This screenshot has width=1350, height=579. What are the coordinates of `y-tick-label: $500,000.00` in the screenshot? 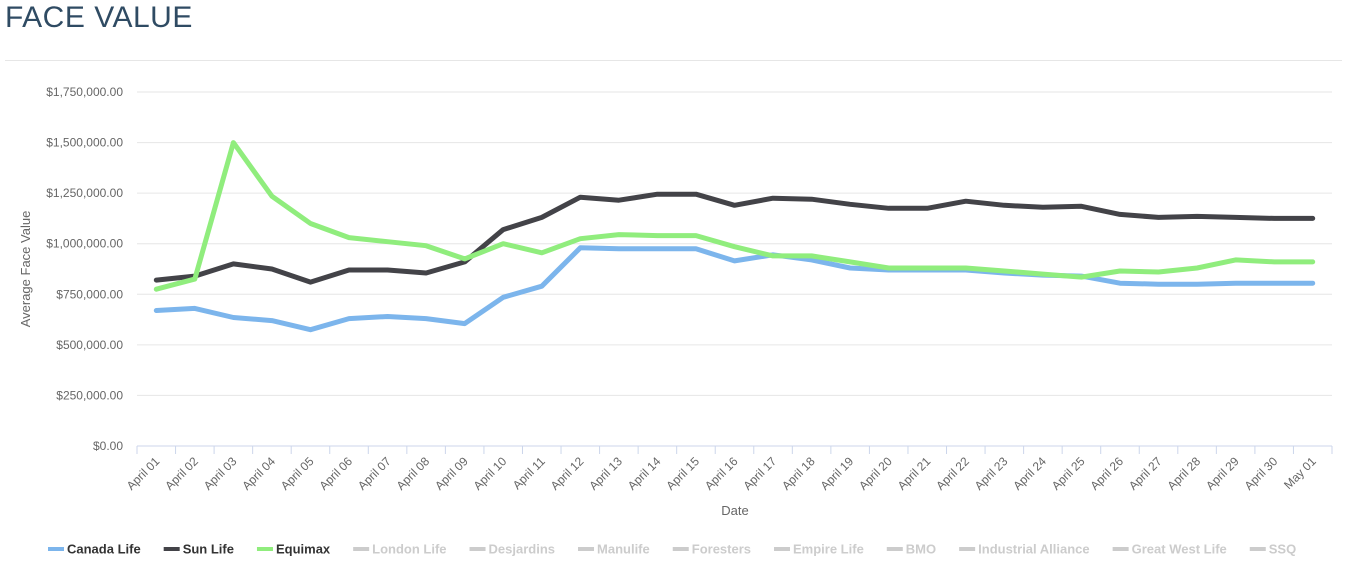 It's located at (89, 345).